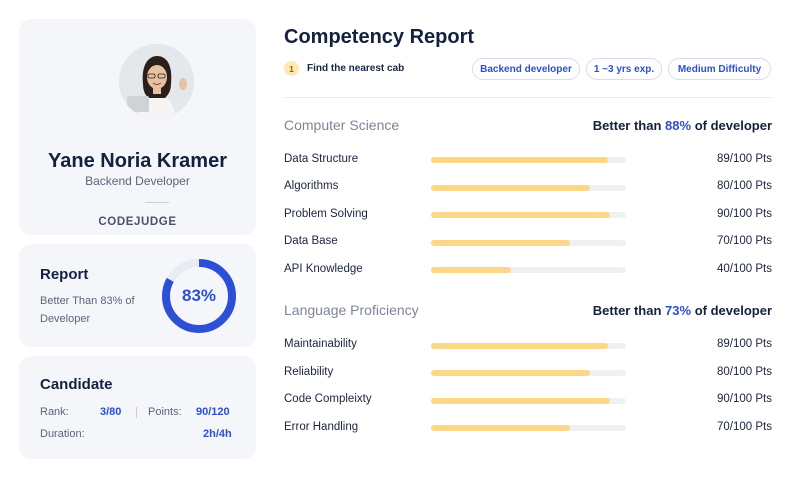 The image size is (800, 478). Describe the element at coordinates (62, 434) in the screenshot. I see `duration-label: Duration:` at that location.